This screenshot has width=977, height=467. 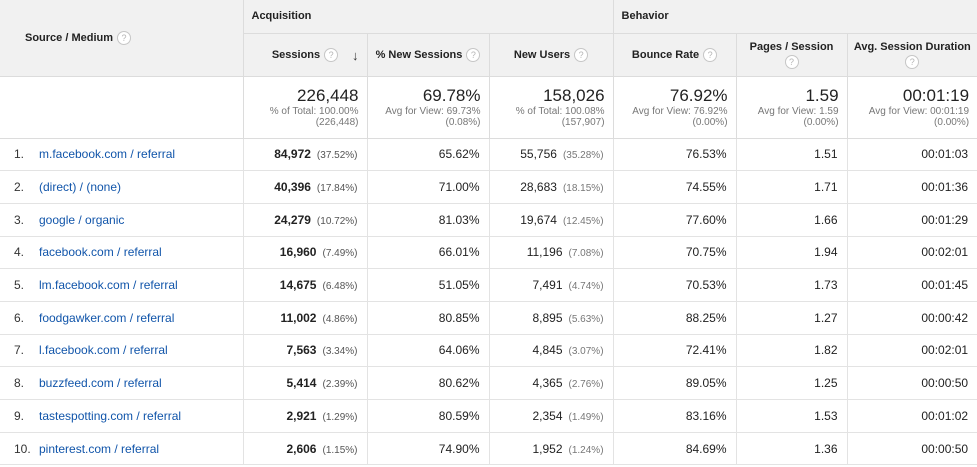 What do you see at coordinates (547, 448) in the screenshot?
I see `new-users-value: 1,952` at bounding box center [547, 448].